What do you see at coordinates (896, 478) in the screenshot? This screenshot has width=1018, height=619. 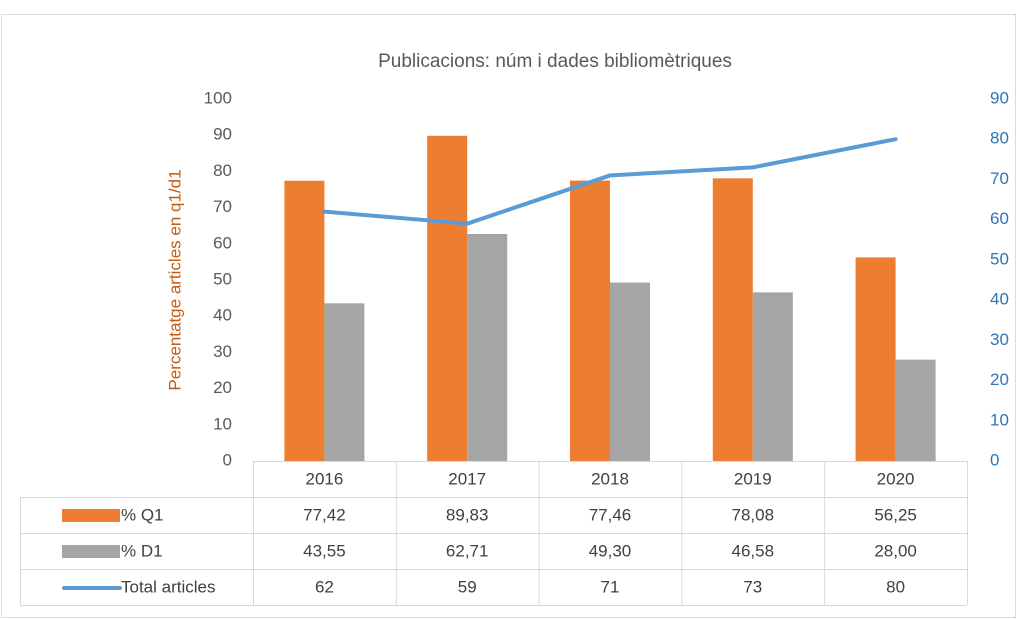 I see `x-tick-label: 2020` at bounding box center [896, 478].